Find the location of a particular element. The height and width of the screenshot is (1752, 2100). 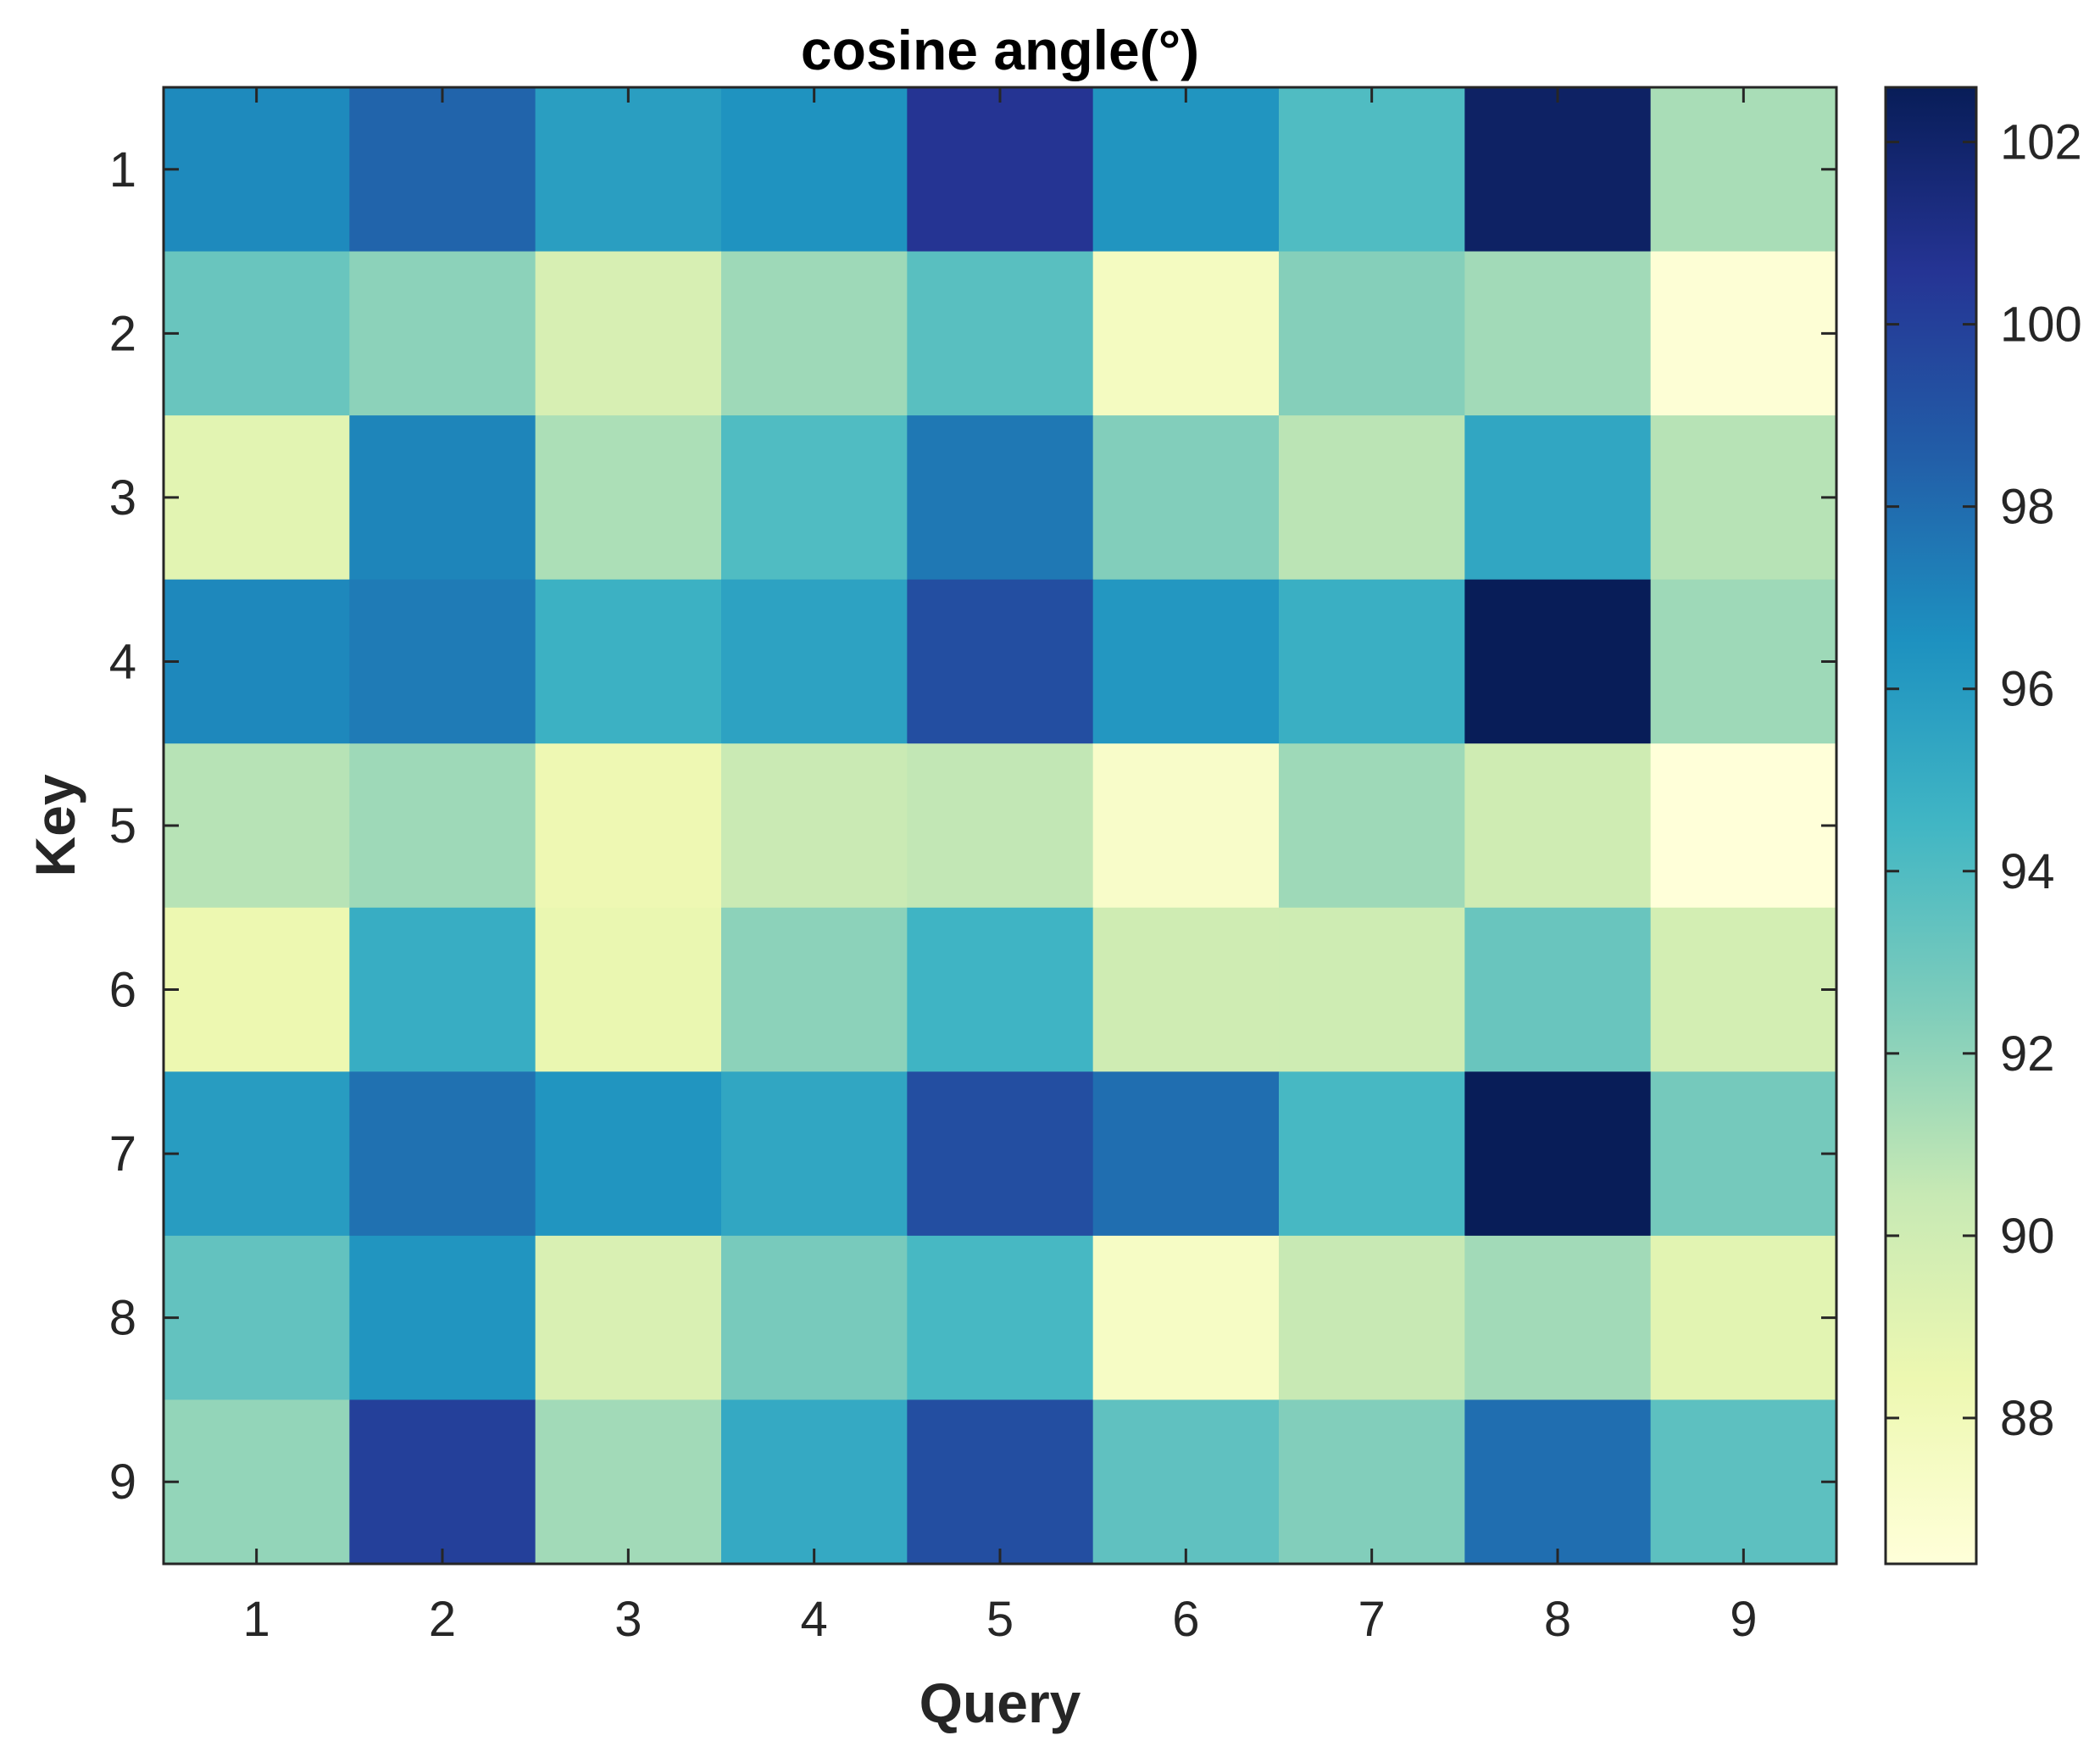

x-tick-label: 9 is located at coordinates (1743, 1619).